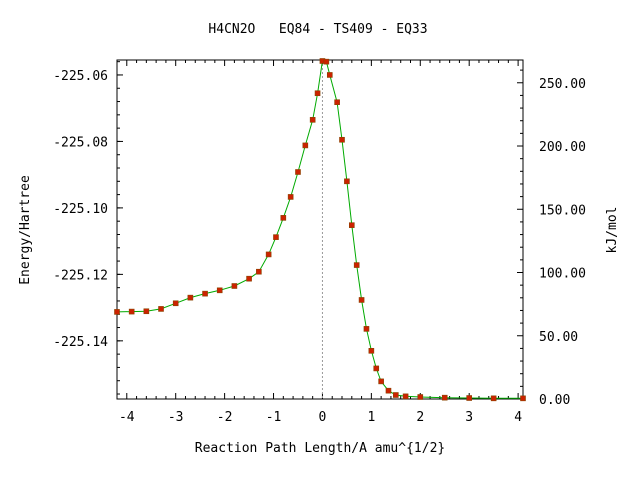 Image resolution: width=640 pixels, height=485 pixels. What do you see at coordinates (518, 417) in the screenshot?
I see `x-tick-label: 4` at bounding box center [518, 417].